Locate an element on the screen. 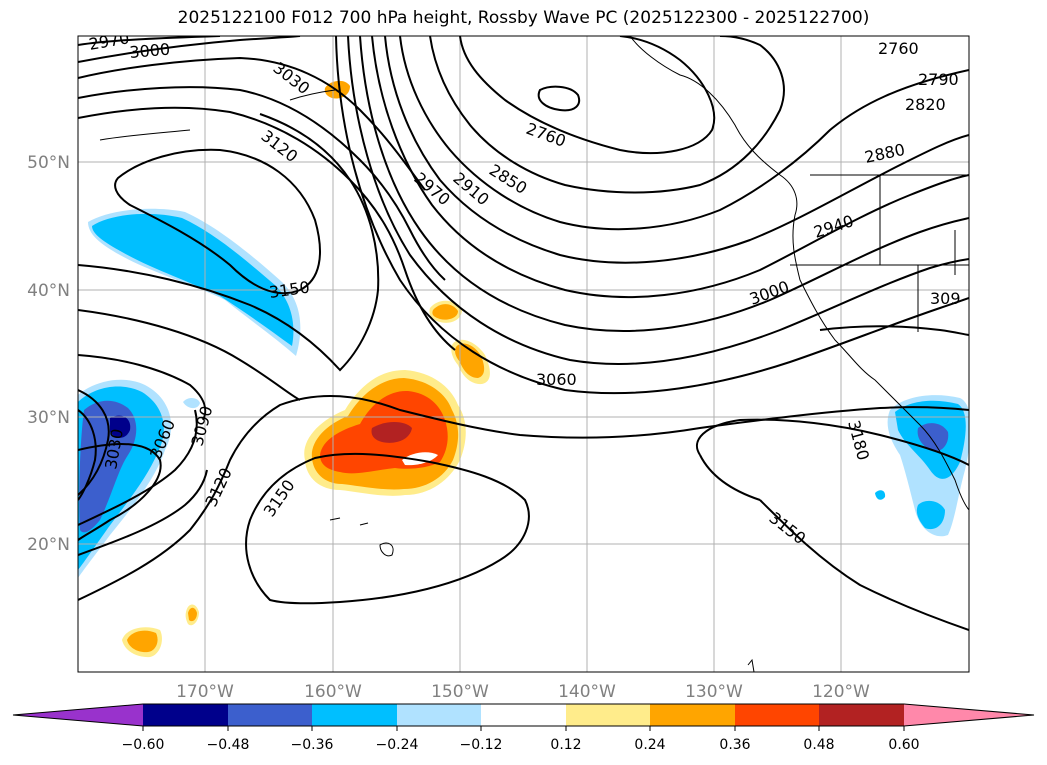 The width and height of the screenshot is (1047, 765). contour-label: 3060 is located at coordinates (556, 379).